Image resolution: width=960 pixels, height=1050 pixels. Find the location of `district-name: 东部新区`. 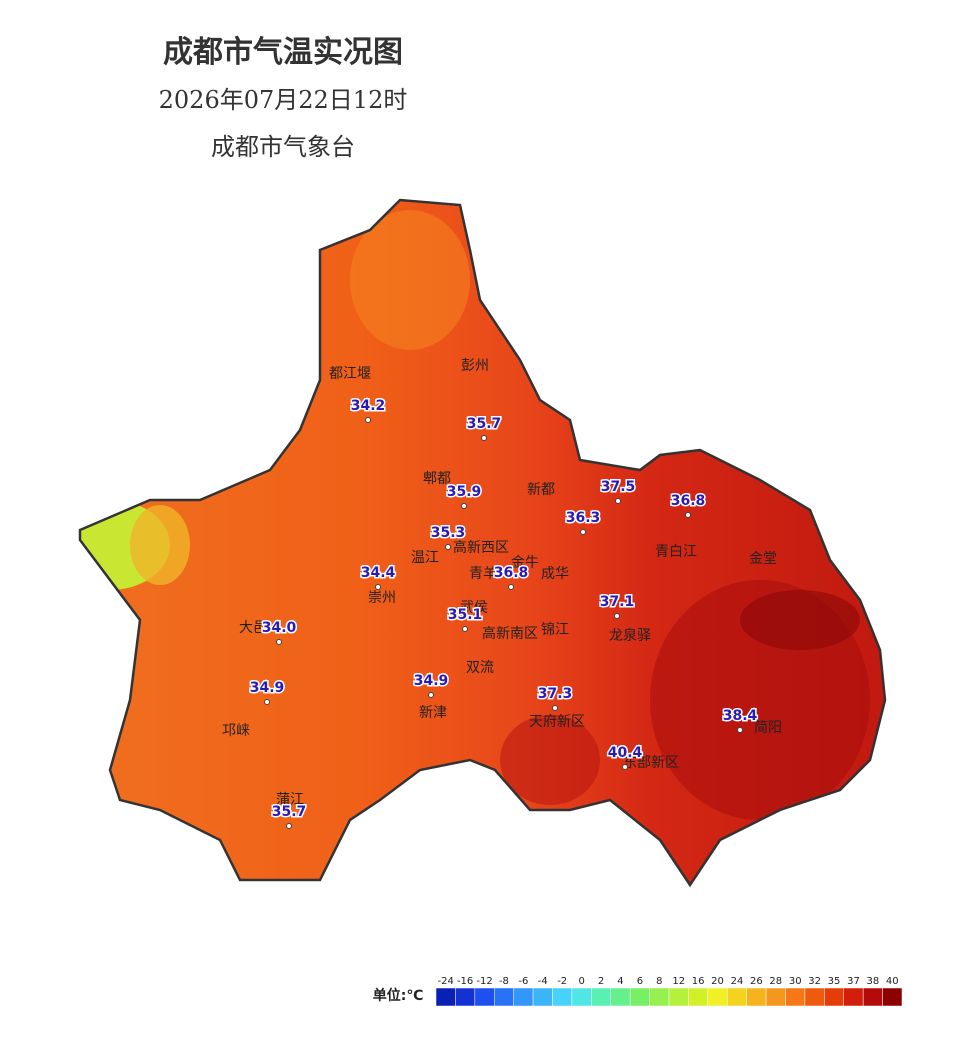

district-name: 东部新区 is located at coordinates (651, 763).